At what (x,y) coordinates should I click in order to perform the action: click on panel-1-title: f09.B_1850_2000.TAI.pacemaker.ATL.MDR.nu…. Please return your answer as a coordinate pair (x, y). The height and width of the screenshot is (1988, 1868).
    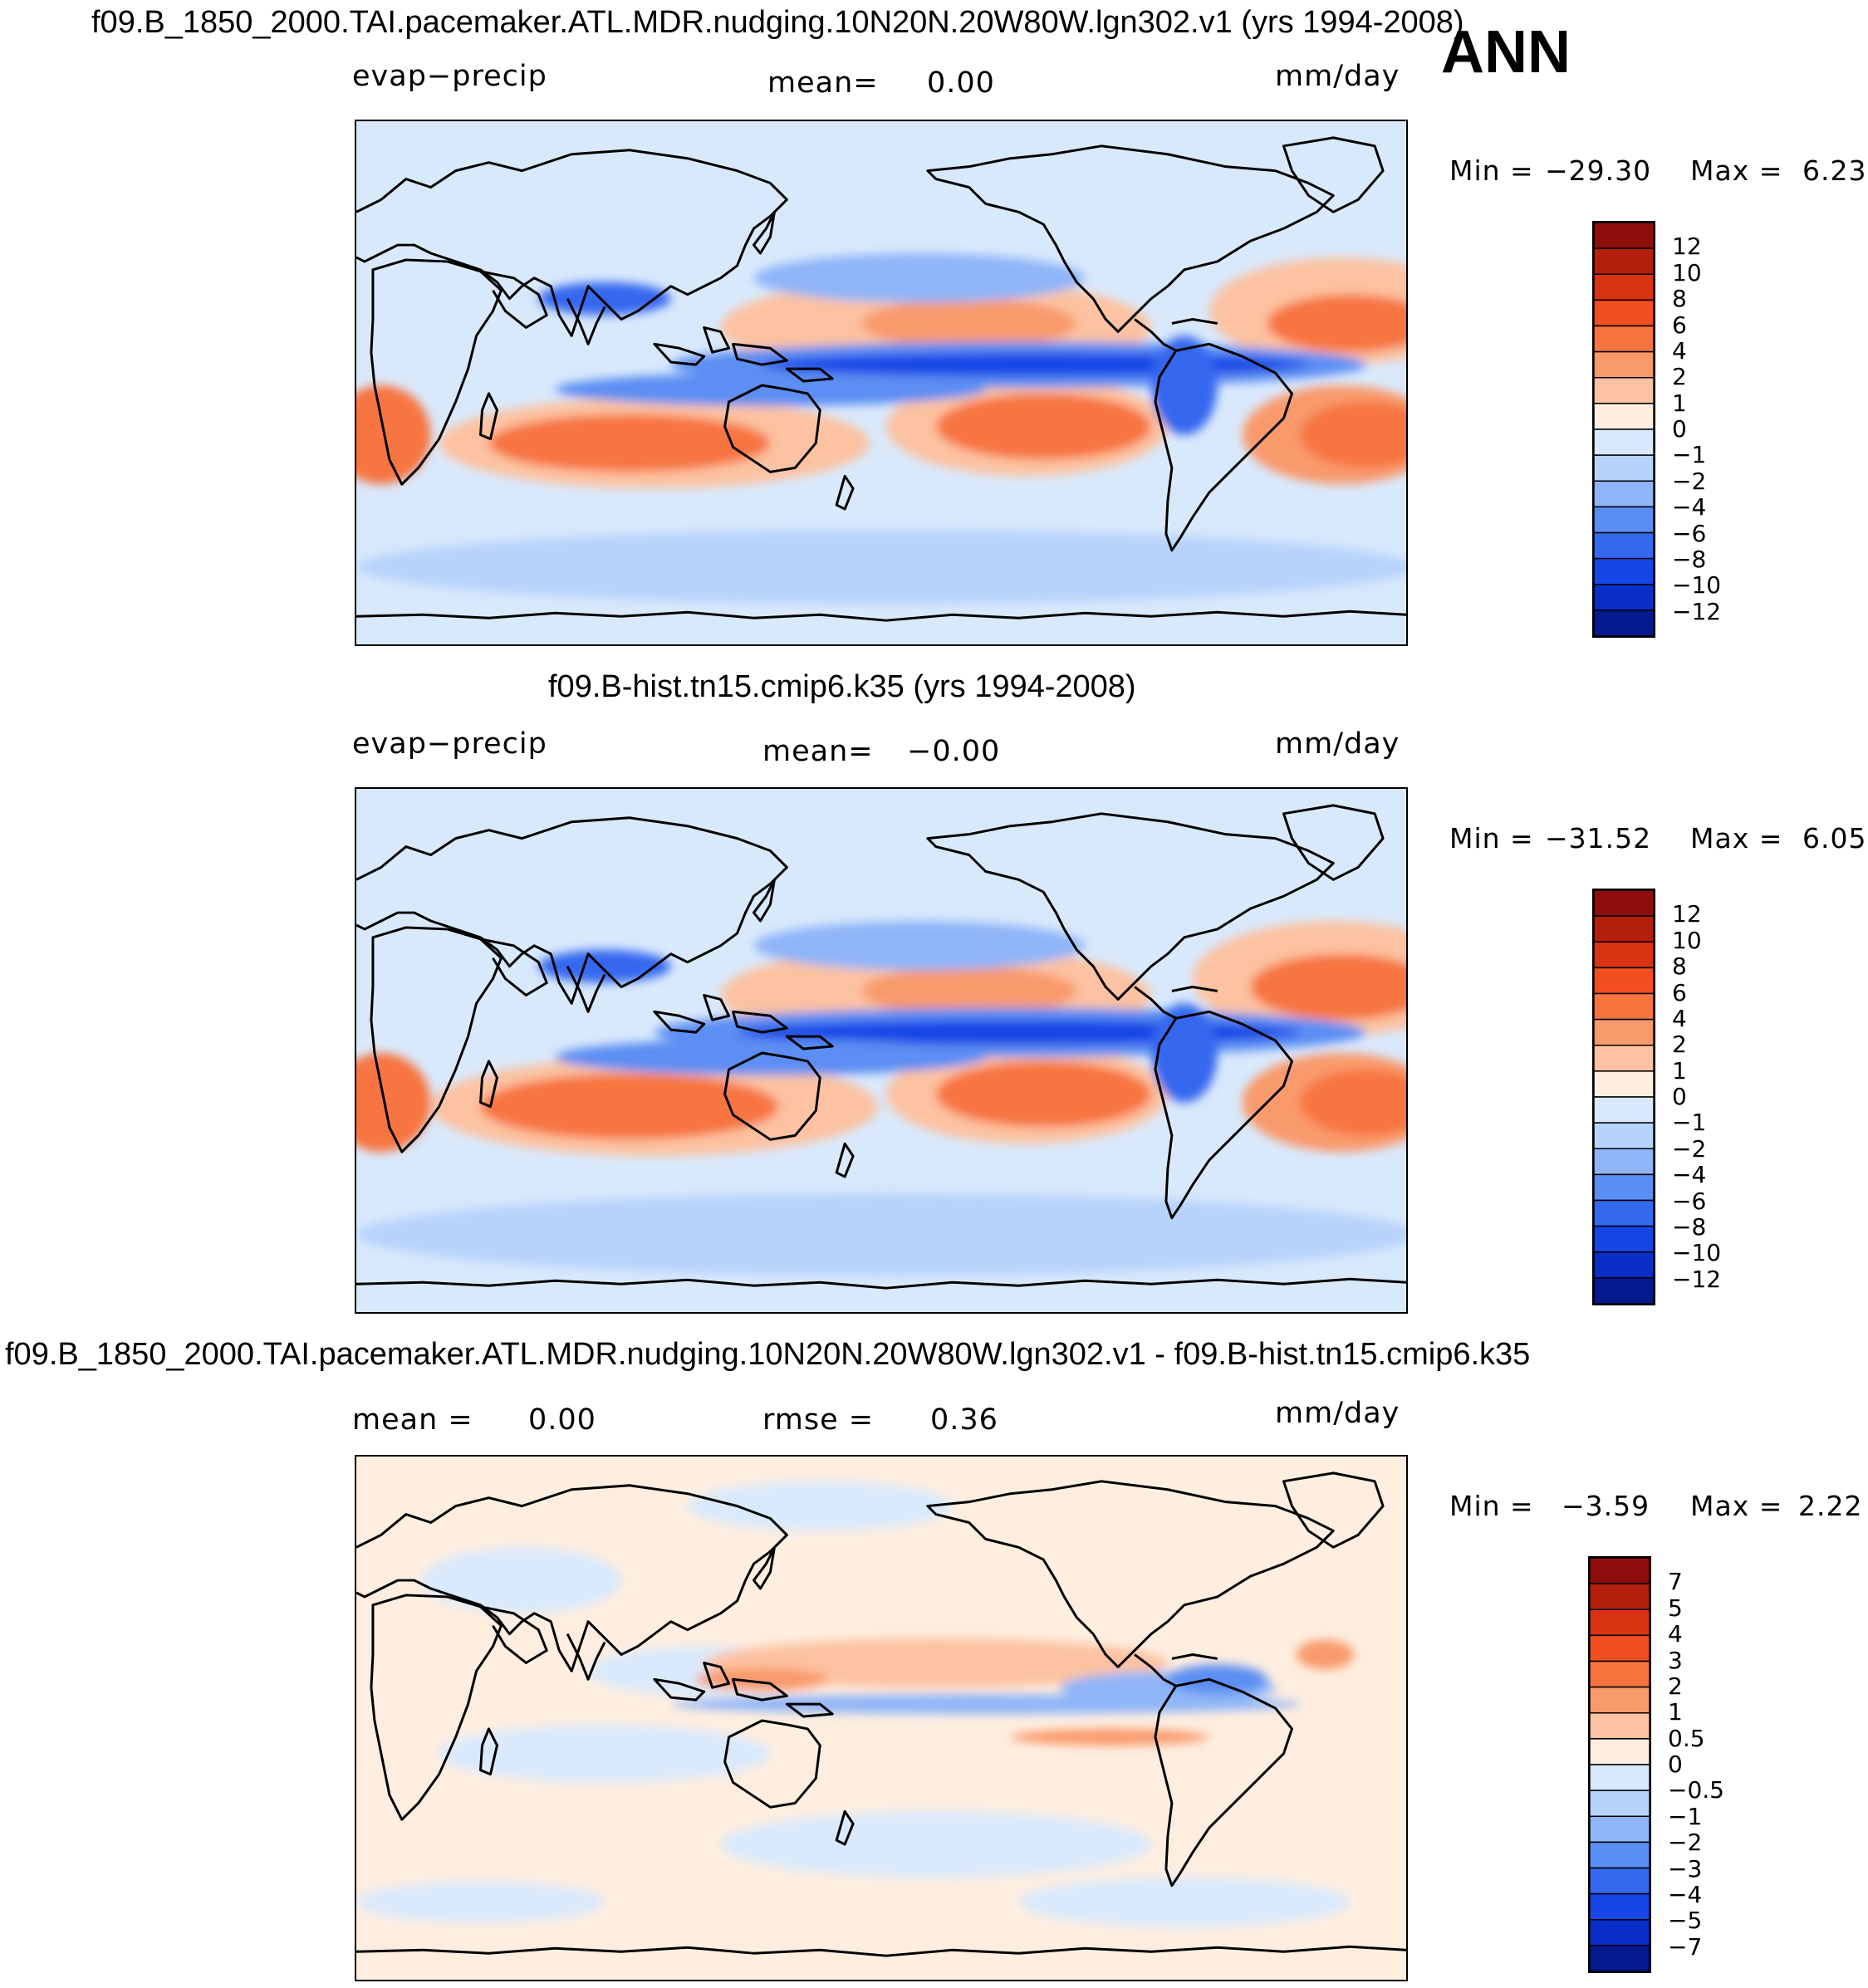
    Looking at the image, I should click on (778, 22).